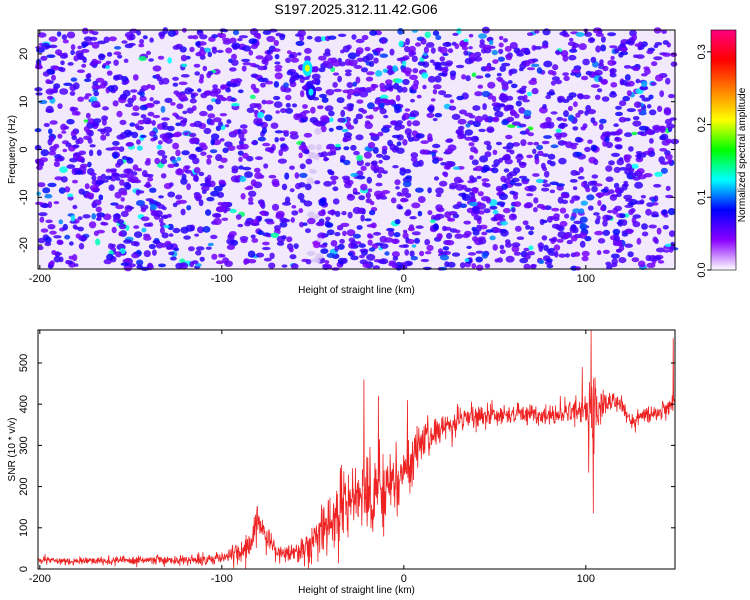  Describe the element at coordinates (222, 579) in the screenshot. I see `snr-x-tick-label: -100` at that location.